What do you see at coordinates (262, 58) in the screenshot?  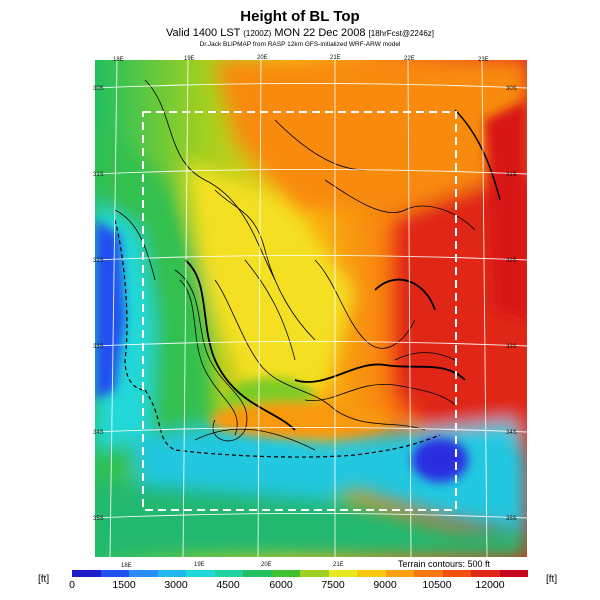 I see `lon-label-top: 20E` at bounding box center [262, 58].